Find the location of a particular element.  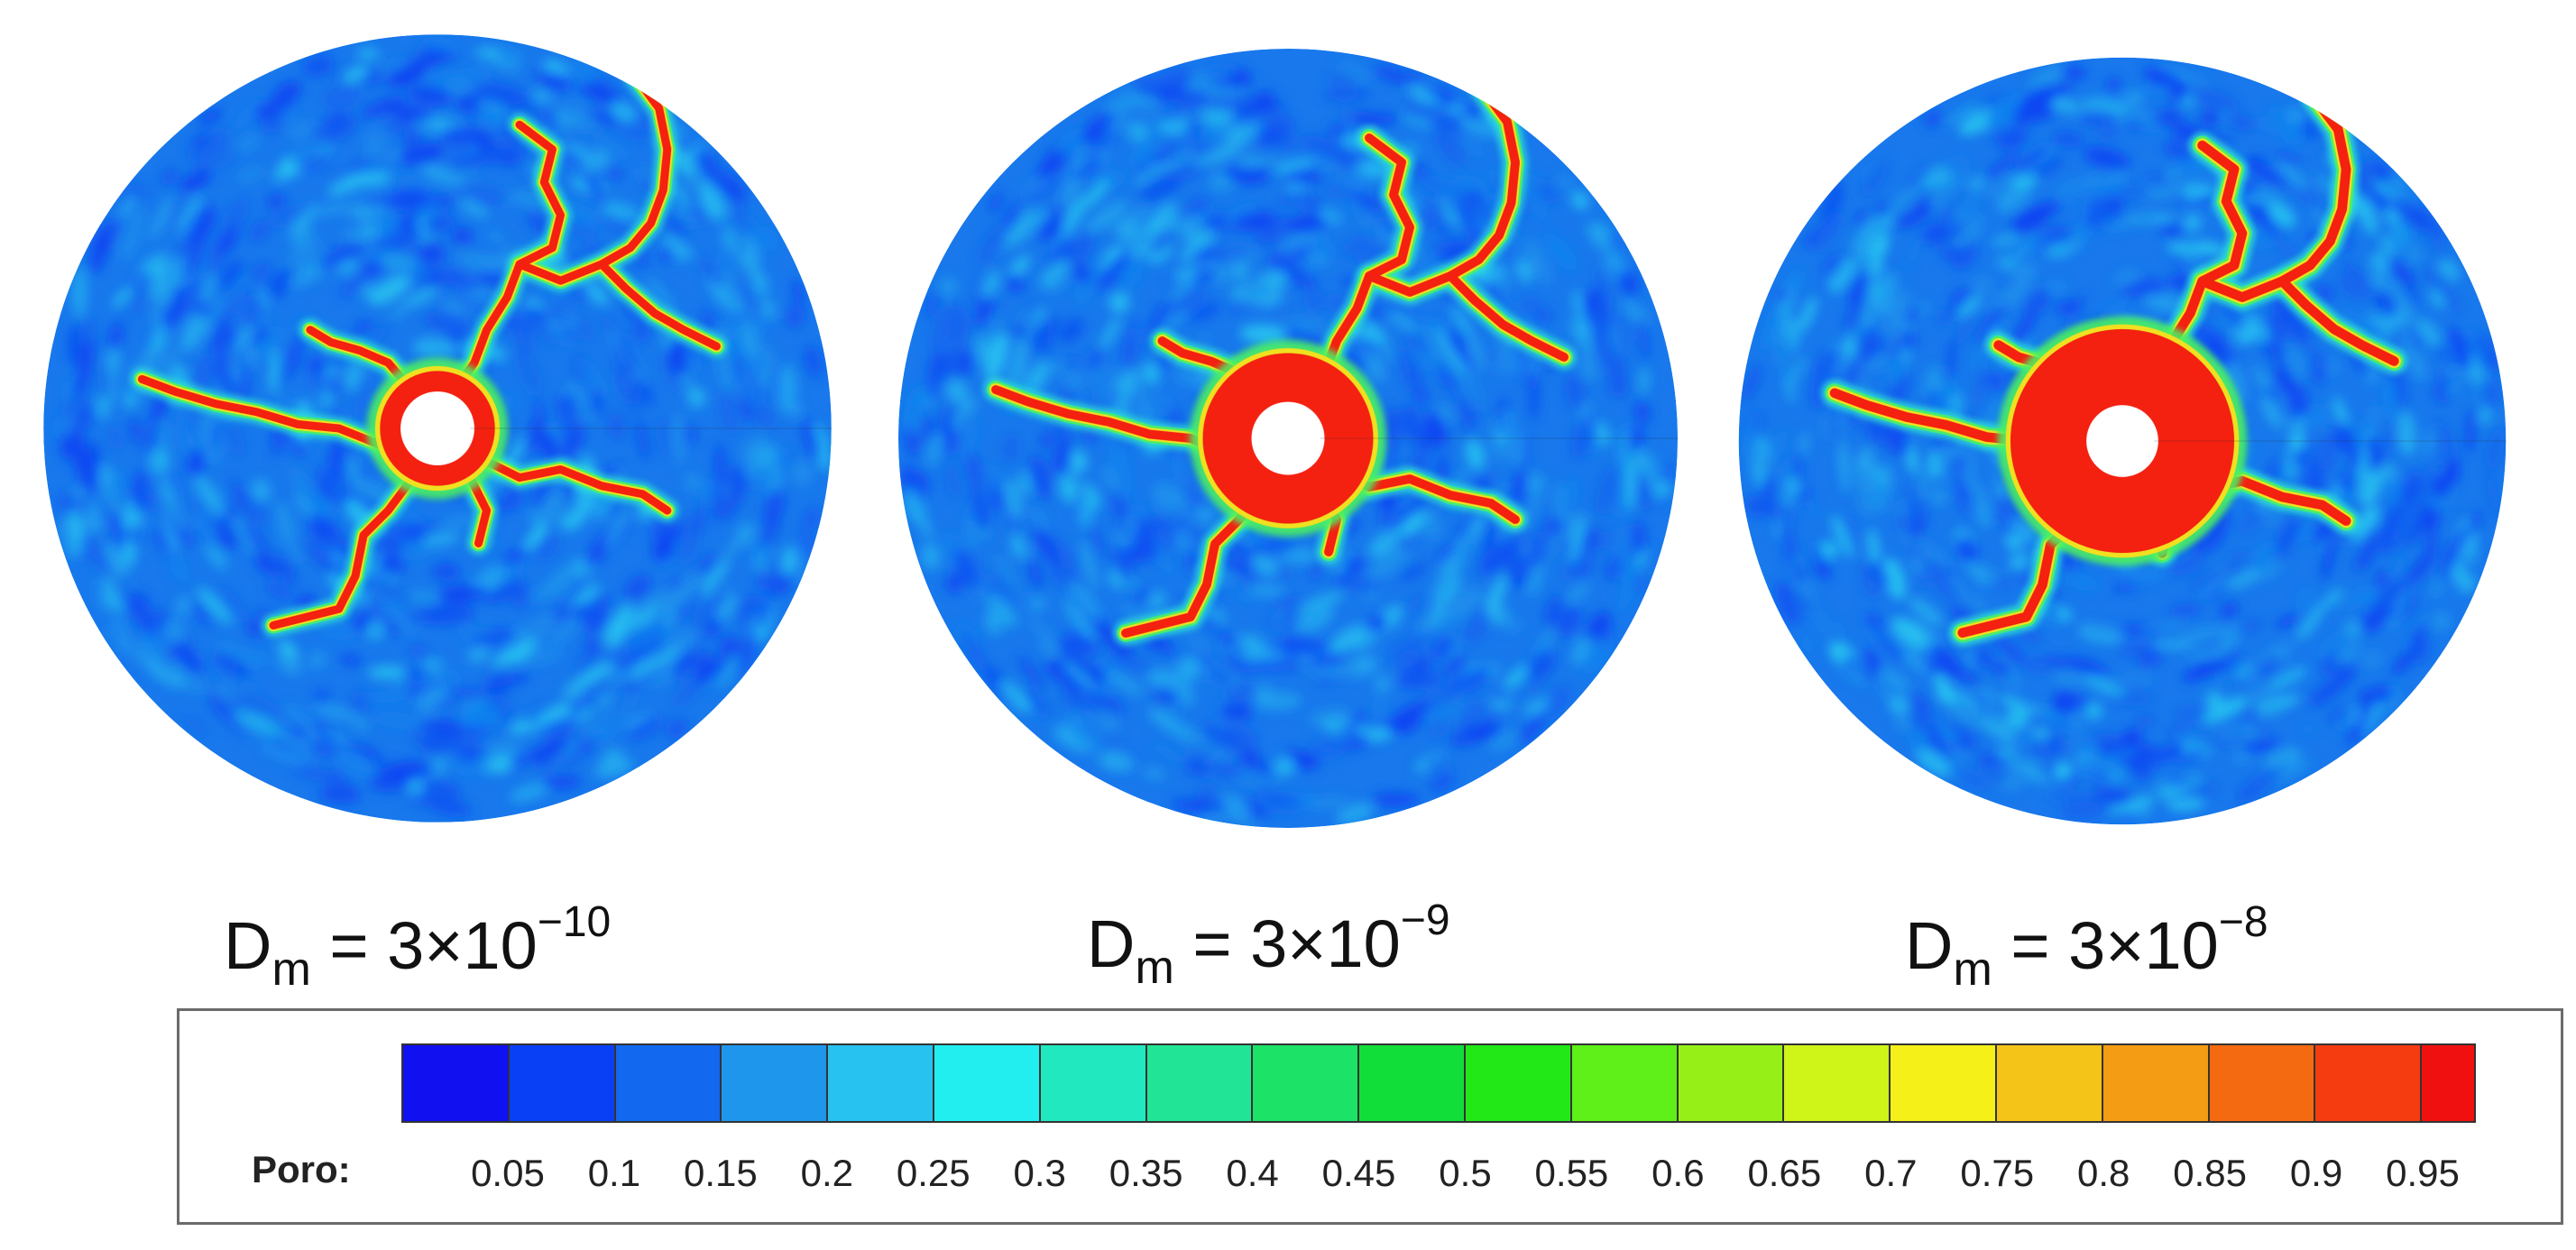

dm-label-1: Dm = 3×10−10 is located at coordinates (418, 947).